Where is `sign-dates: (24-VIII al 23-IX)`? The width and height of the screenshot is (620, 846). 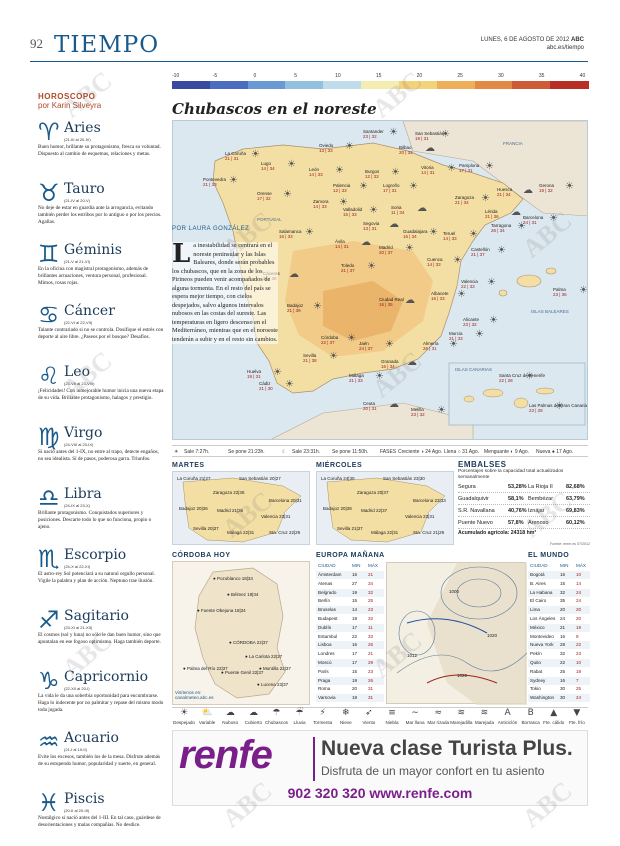
sign-dates: (24-VIII al 23-IX) is located at coordinates (79, 444).